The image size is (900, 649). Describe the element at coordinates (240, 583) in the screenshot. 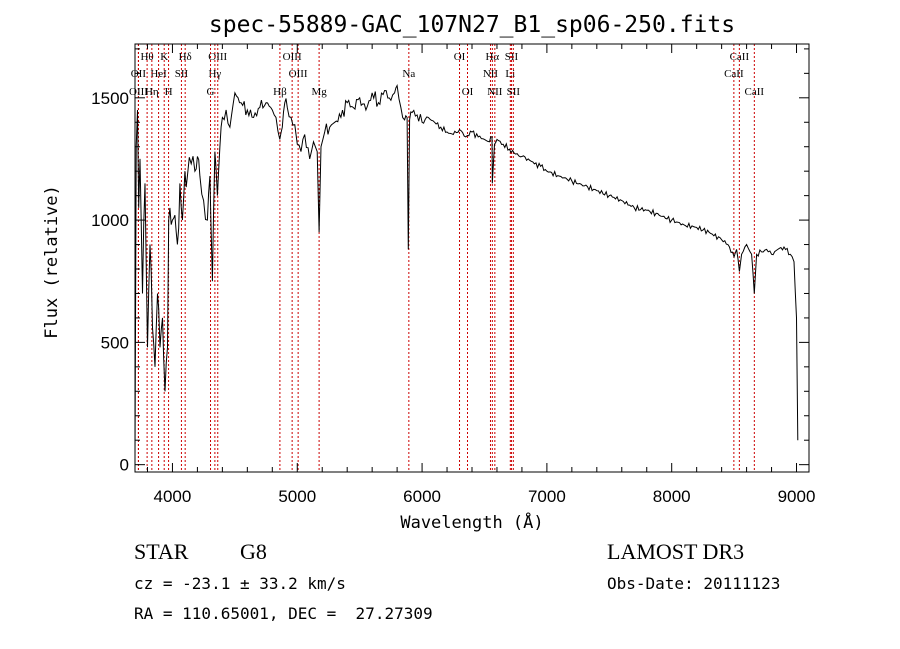

I see `redshift-velocity: cz = -23.1 ± 33.2 km/s` at that location.